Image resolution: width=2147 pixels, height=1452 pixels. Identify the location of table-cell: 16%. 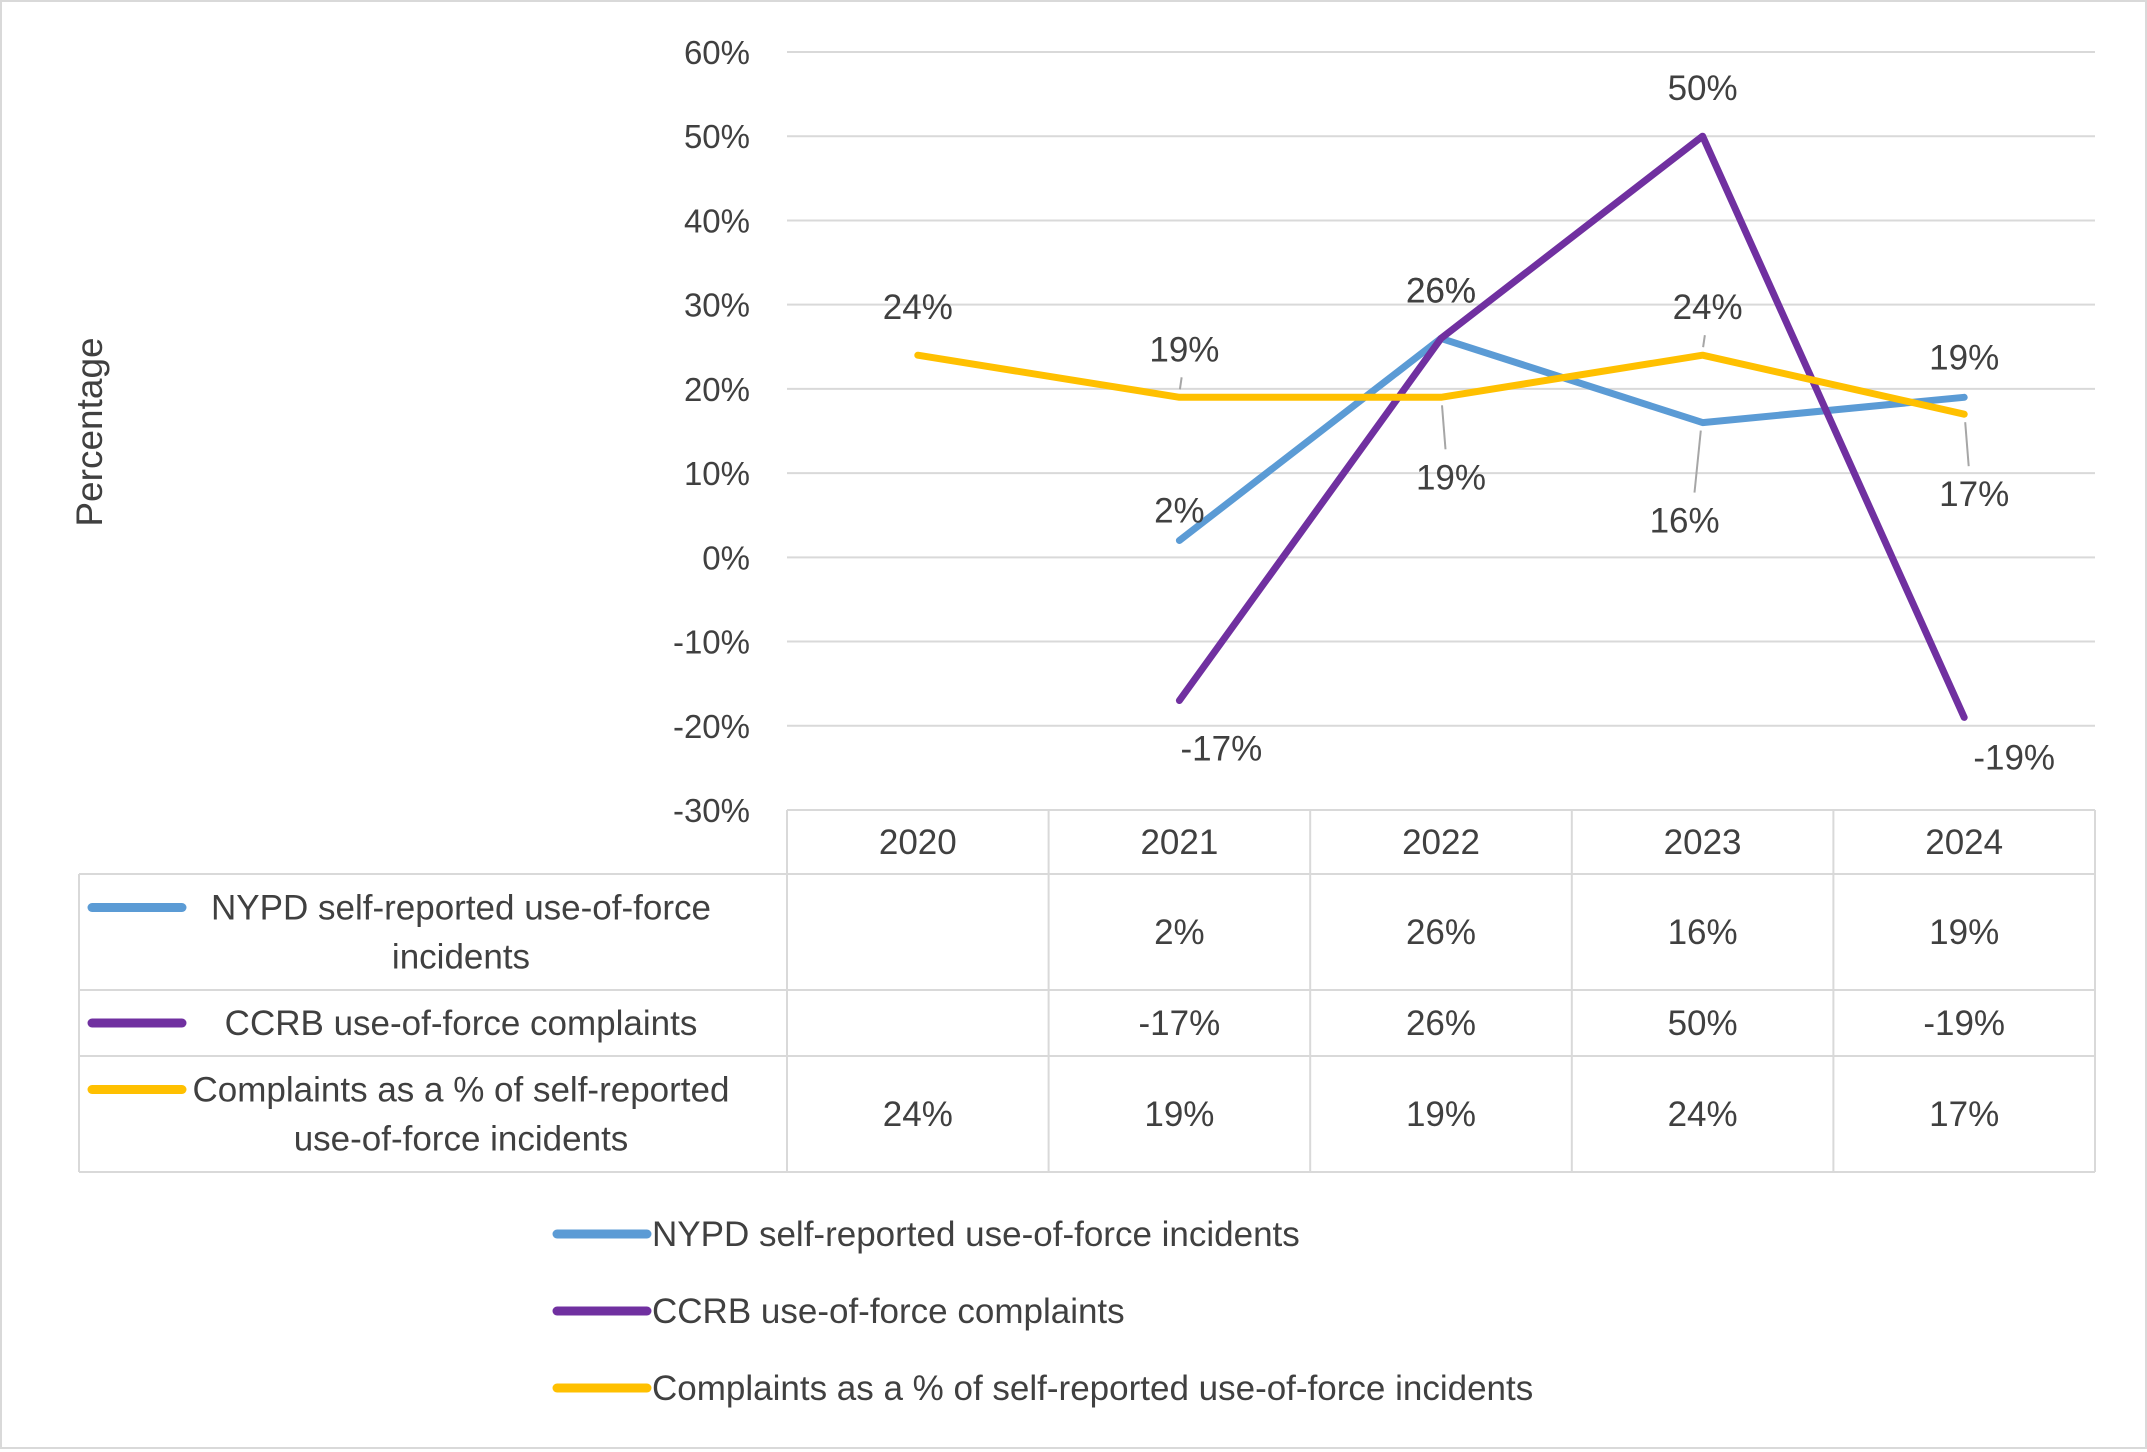
(1703, 932).